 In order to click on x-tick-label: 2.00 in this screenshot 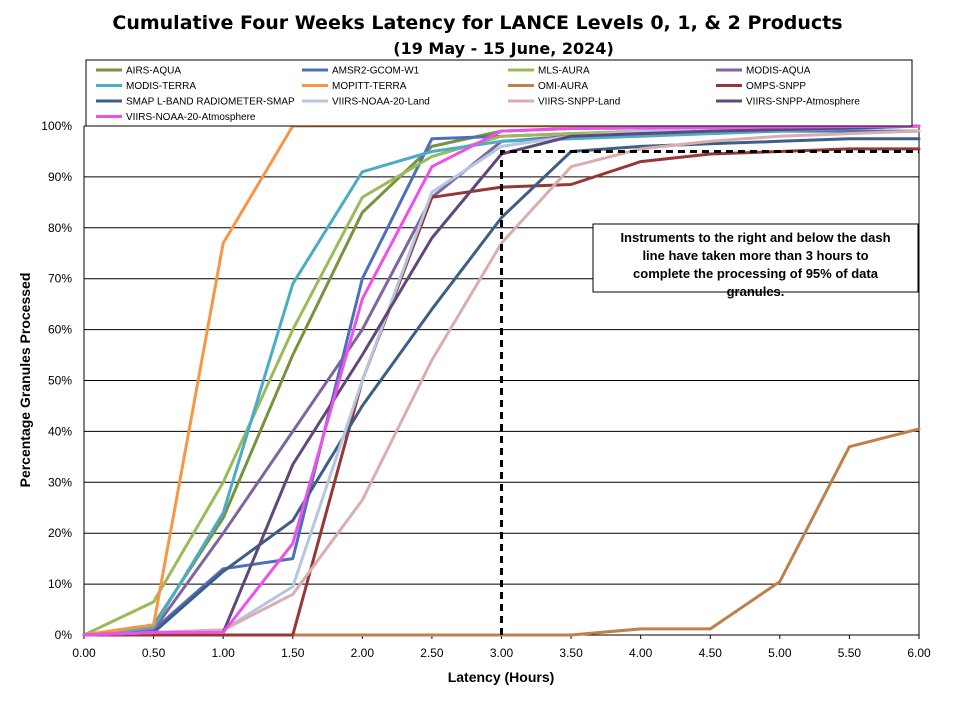, I will do `click(363, 653)`.